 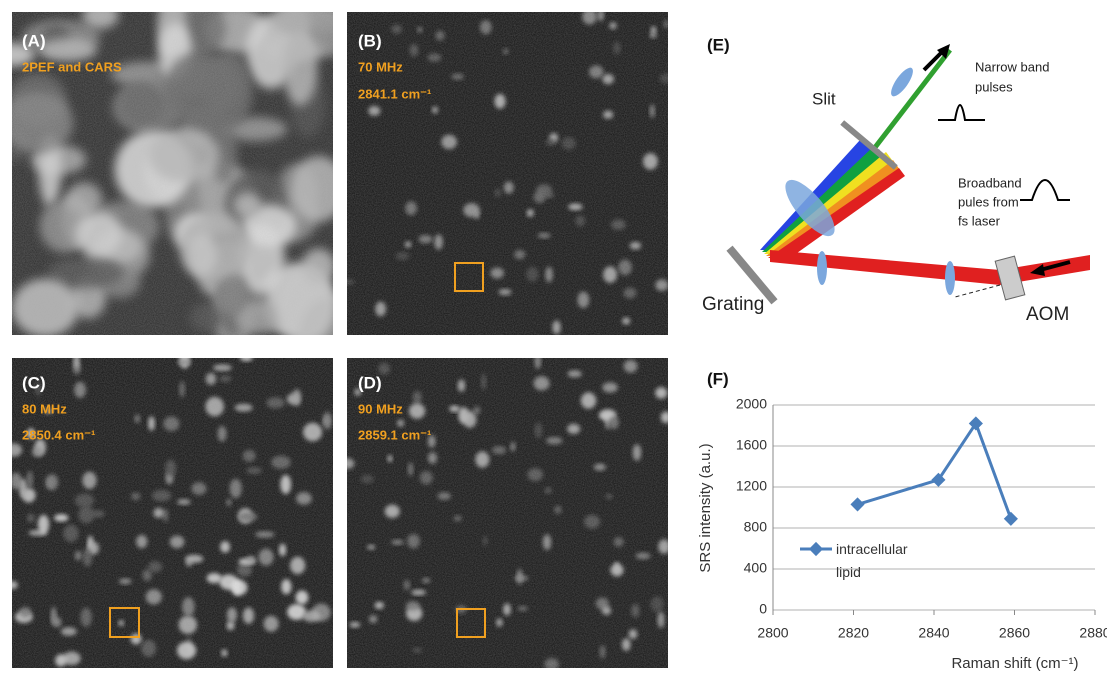 I want to click on legend-marker, so click(x=816, y=549).